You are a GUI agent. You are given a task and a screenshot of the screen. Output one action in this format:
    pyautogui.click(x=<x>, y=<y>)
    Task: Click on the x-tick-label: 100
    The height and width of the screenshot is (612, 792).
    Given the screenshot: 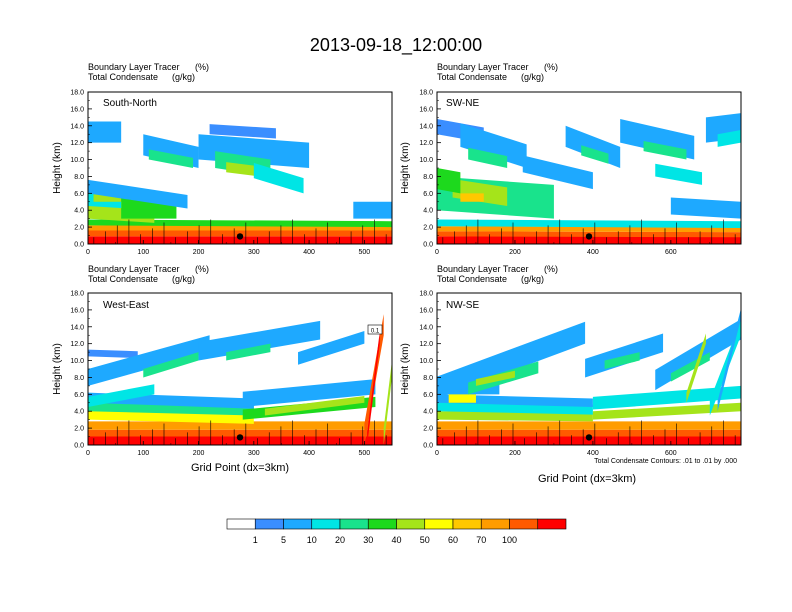 What is the action you would take?
    pyautogui.click(x=143, y=252)
    